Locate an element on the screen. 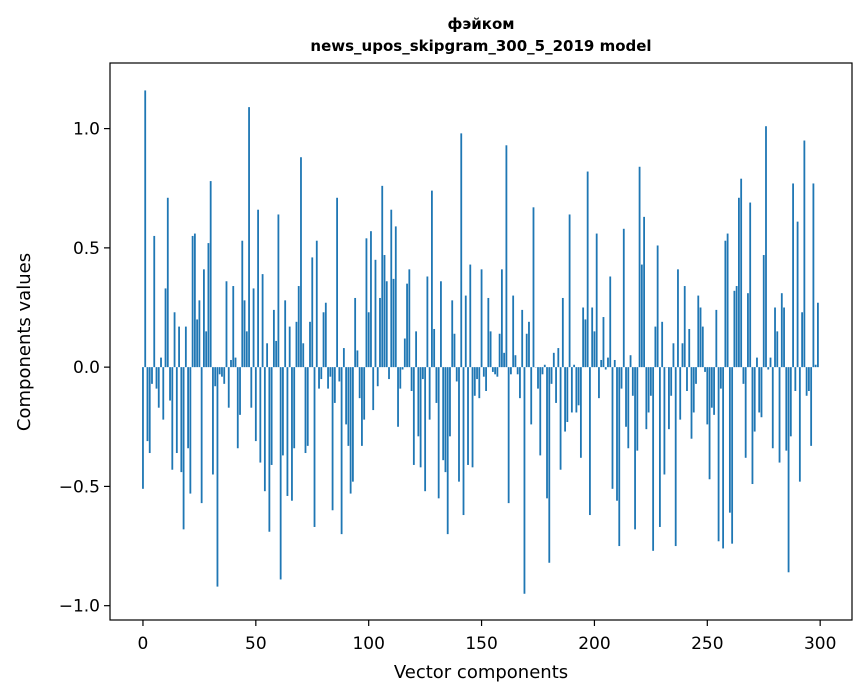 The image size is (867, 700). chart-title-line-1: фэйком is located at coordinates (480, 24).